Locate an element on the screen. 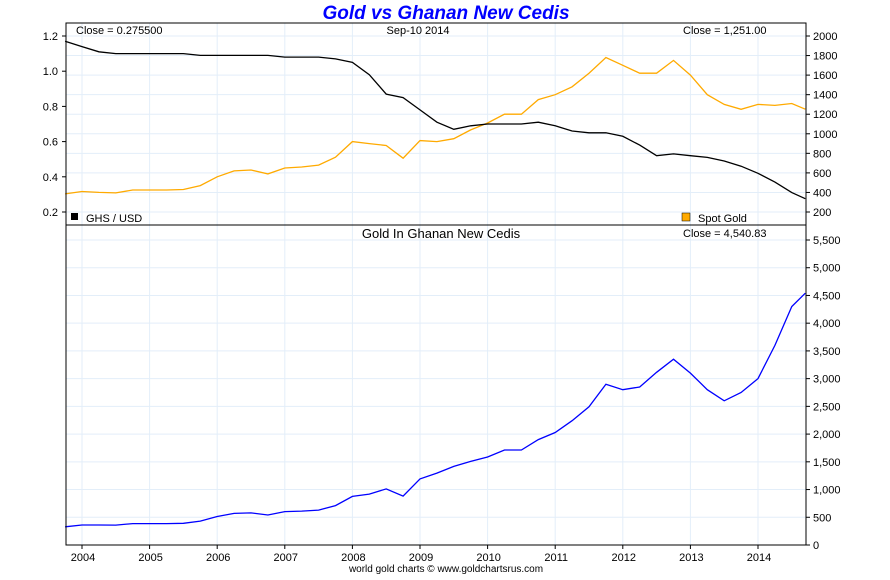 Image resolution: width=890 pixels, height=580 pixels. left-axis-tick-label: 0.4 is located at coordinates (50, 178).